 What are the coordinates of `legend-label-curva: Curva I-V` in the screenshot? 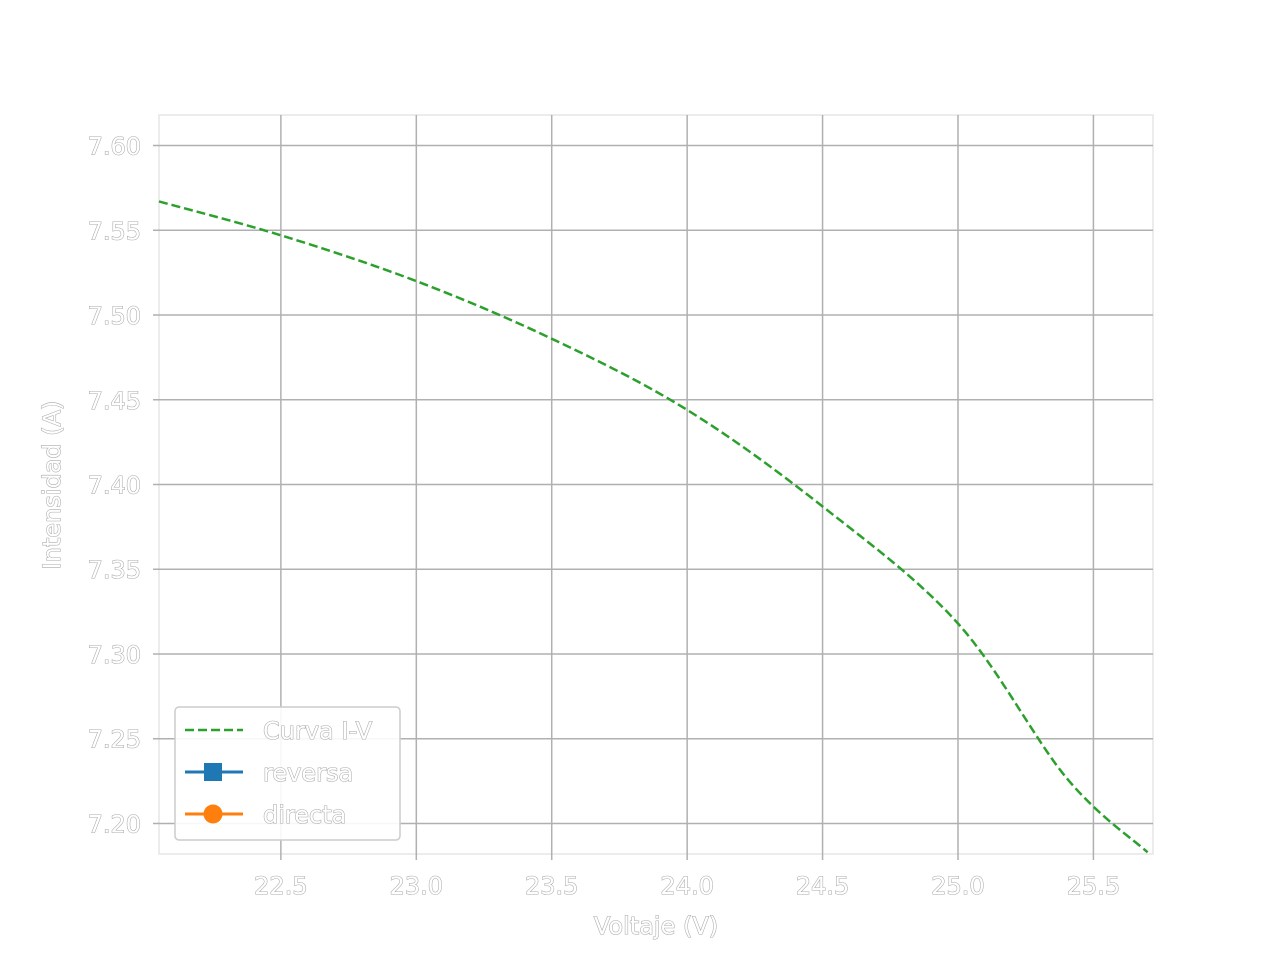 It's located at (318, 731).